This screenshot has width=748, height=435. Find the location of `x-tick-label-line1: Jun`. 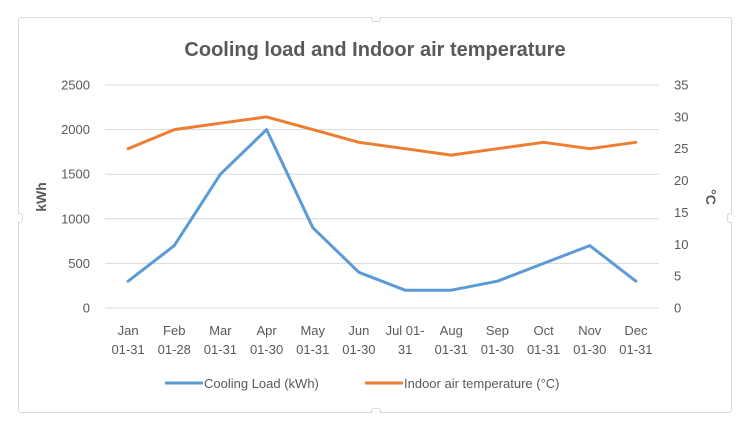

x-tick-label-line1: Jun is located at coordinates (358, 330).